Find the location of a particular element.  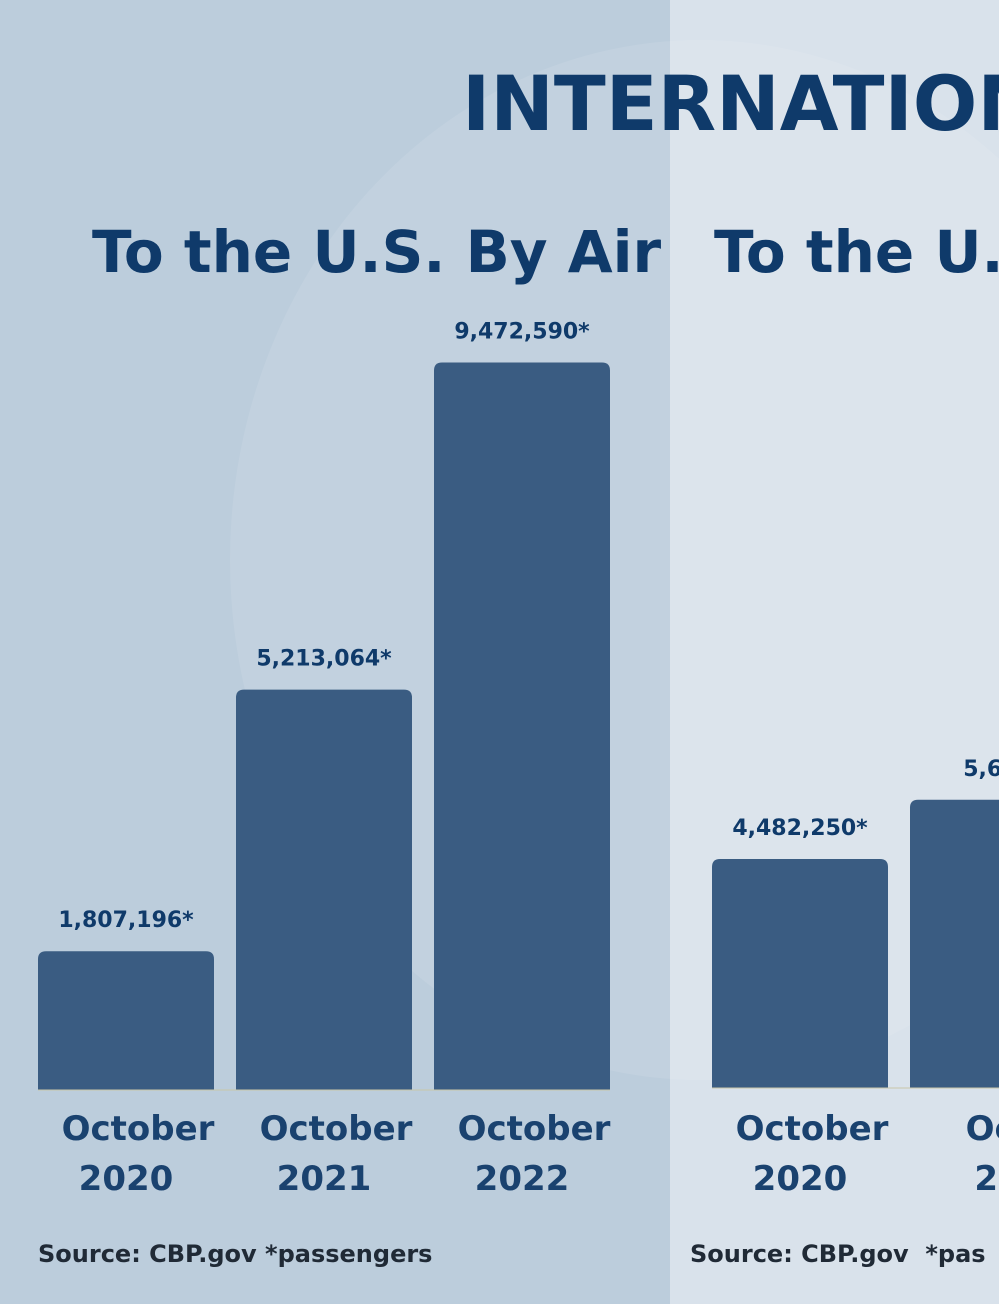

category-label: October 2022 is located at coordinates (534, 1154).